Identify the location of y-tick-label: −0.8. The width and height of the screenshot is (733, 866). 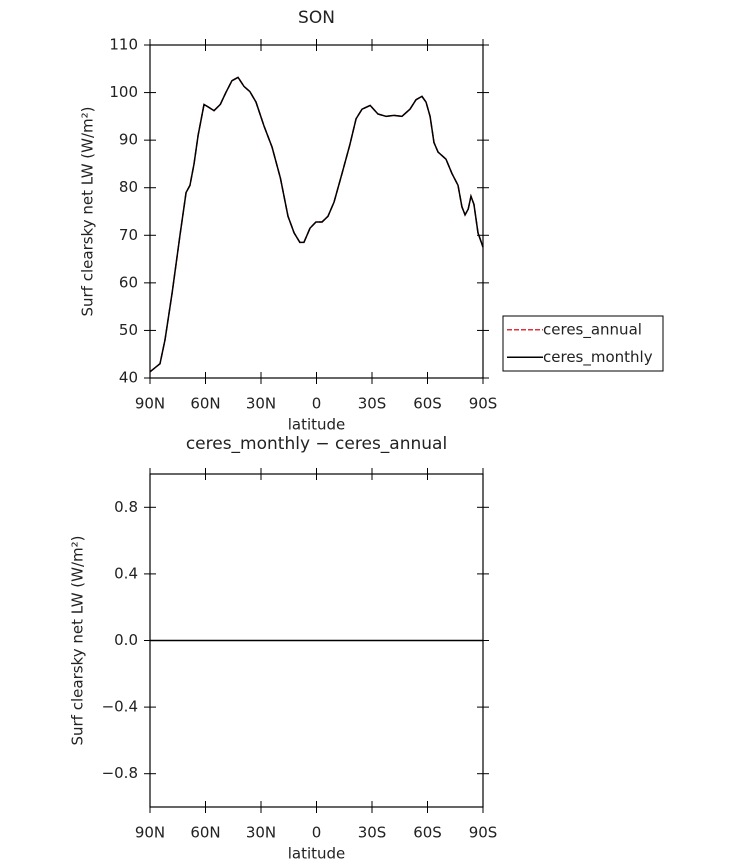
(120, 773).